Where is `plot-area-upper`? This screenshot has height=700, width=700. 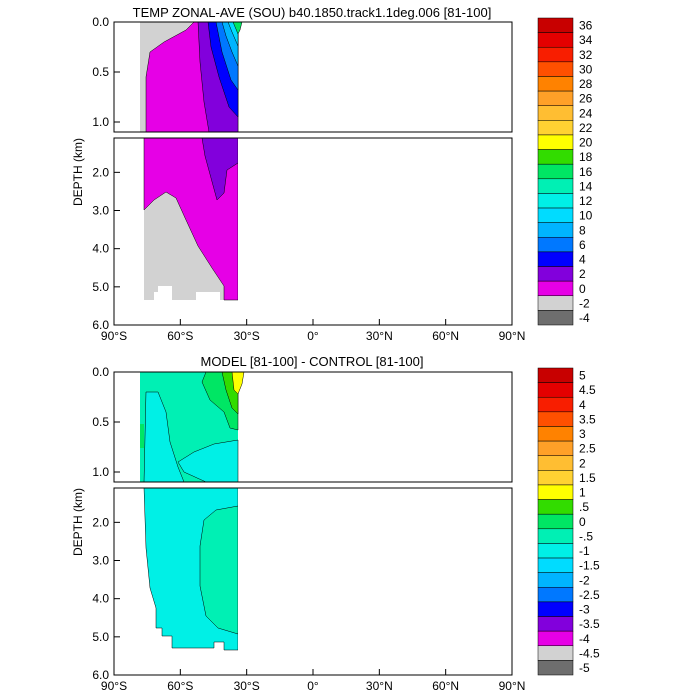 plot-area-upper is located at coordinates (192, 427).